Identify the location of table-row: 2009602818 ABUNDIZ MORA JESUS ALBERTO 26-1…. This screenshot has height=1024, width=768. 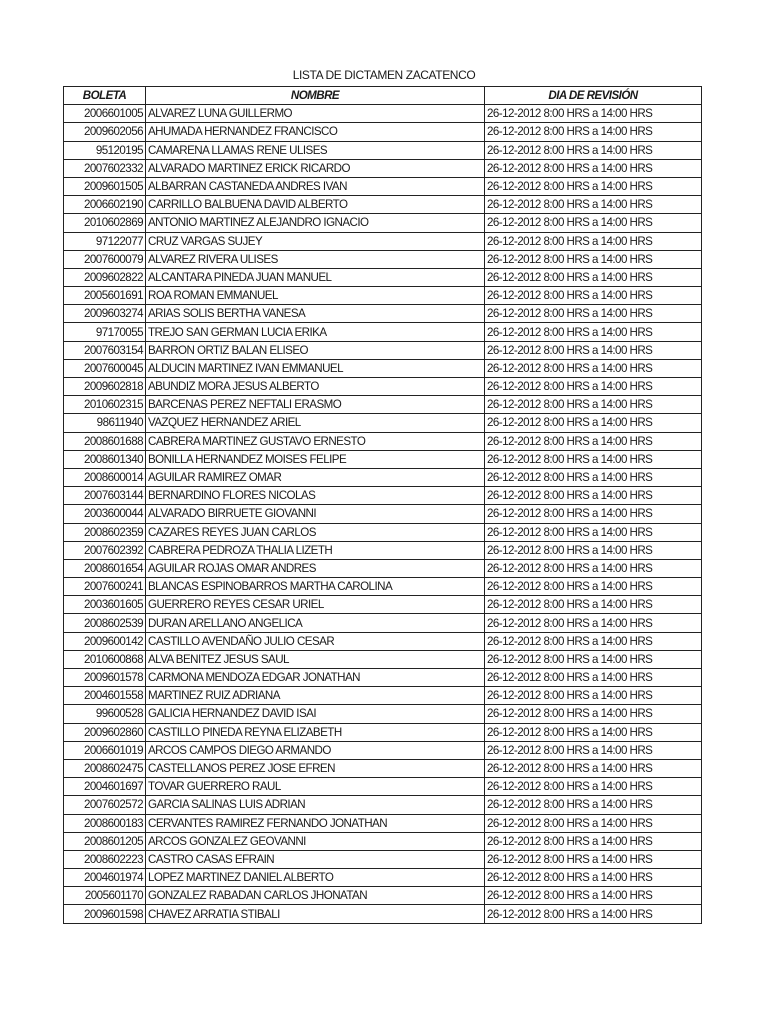
(382, 386).